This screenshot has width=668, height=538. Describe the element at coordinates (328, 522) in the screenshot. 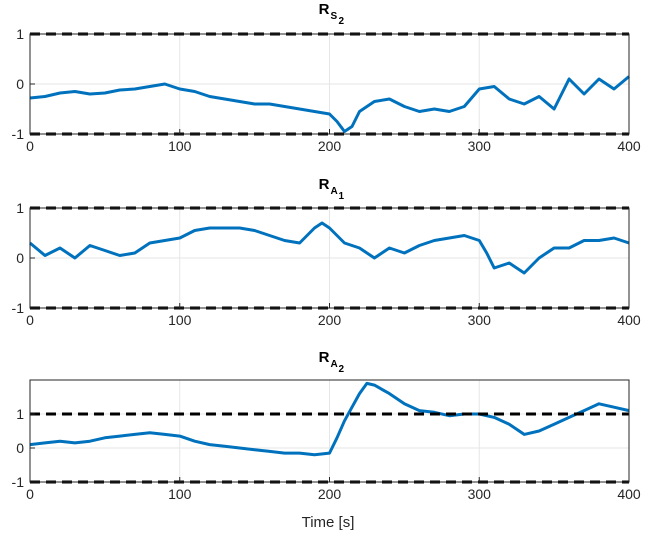

I see `x-axis-label: Time [s]` at that location.